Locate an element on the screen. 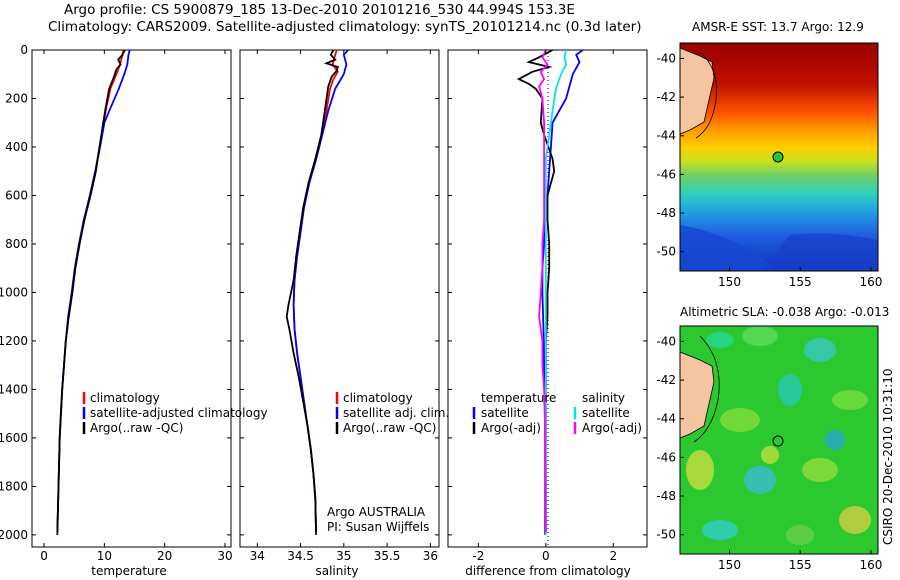 The width and height of the screenshot is (900, 580). legend-group-title: salinity is located at coordinates (603, 398).